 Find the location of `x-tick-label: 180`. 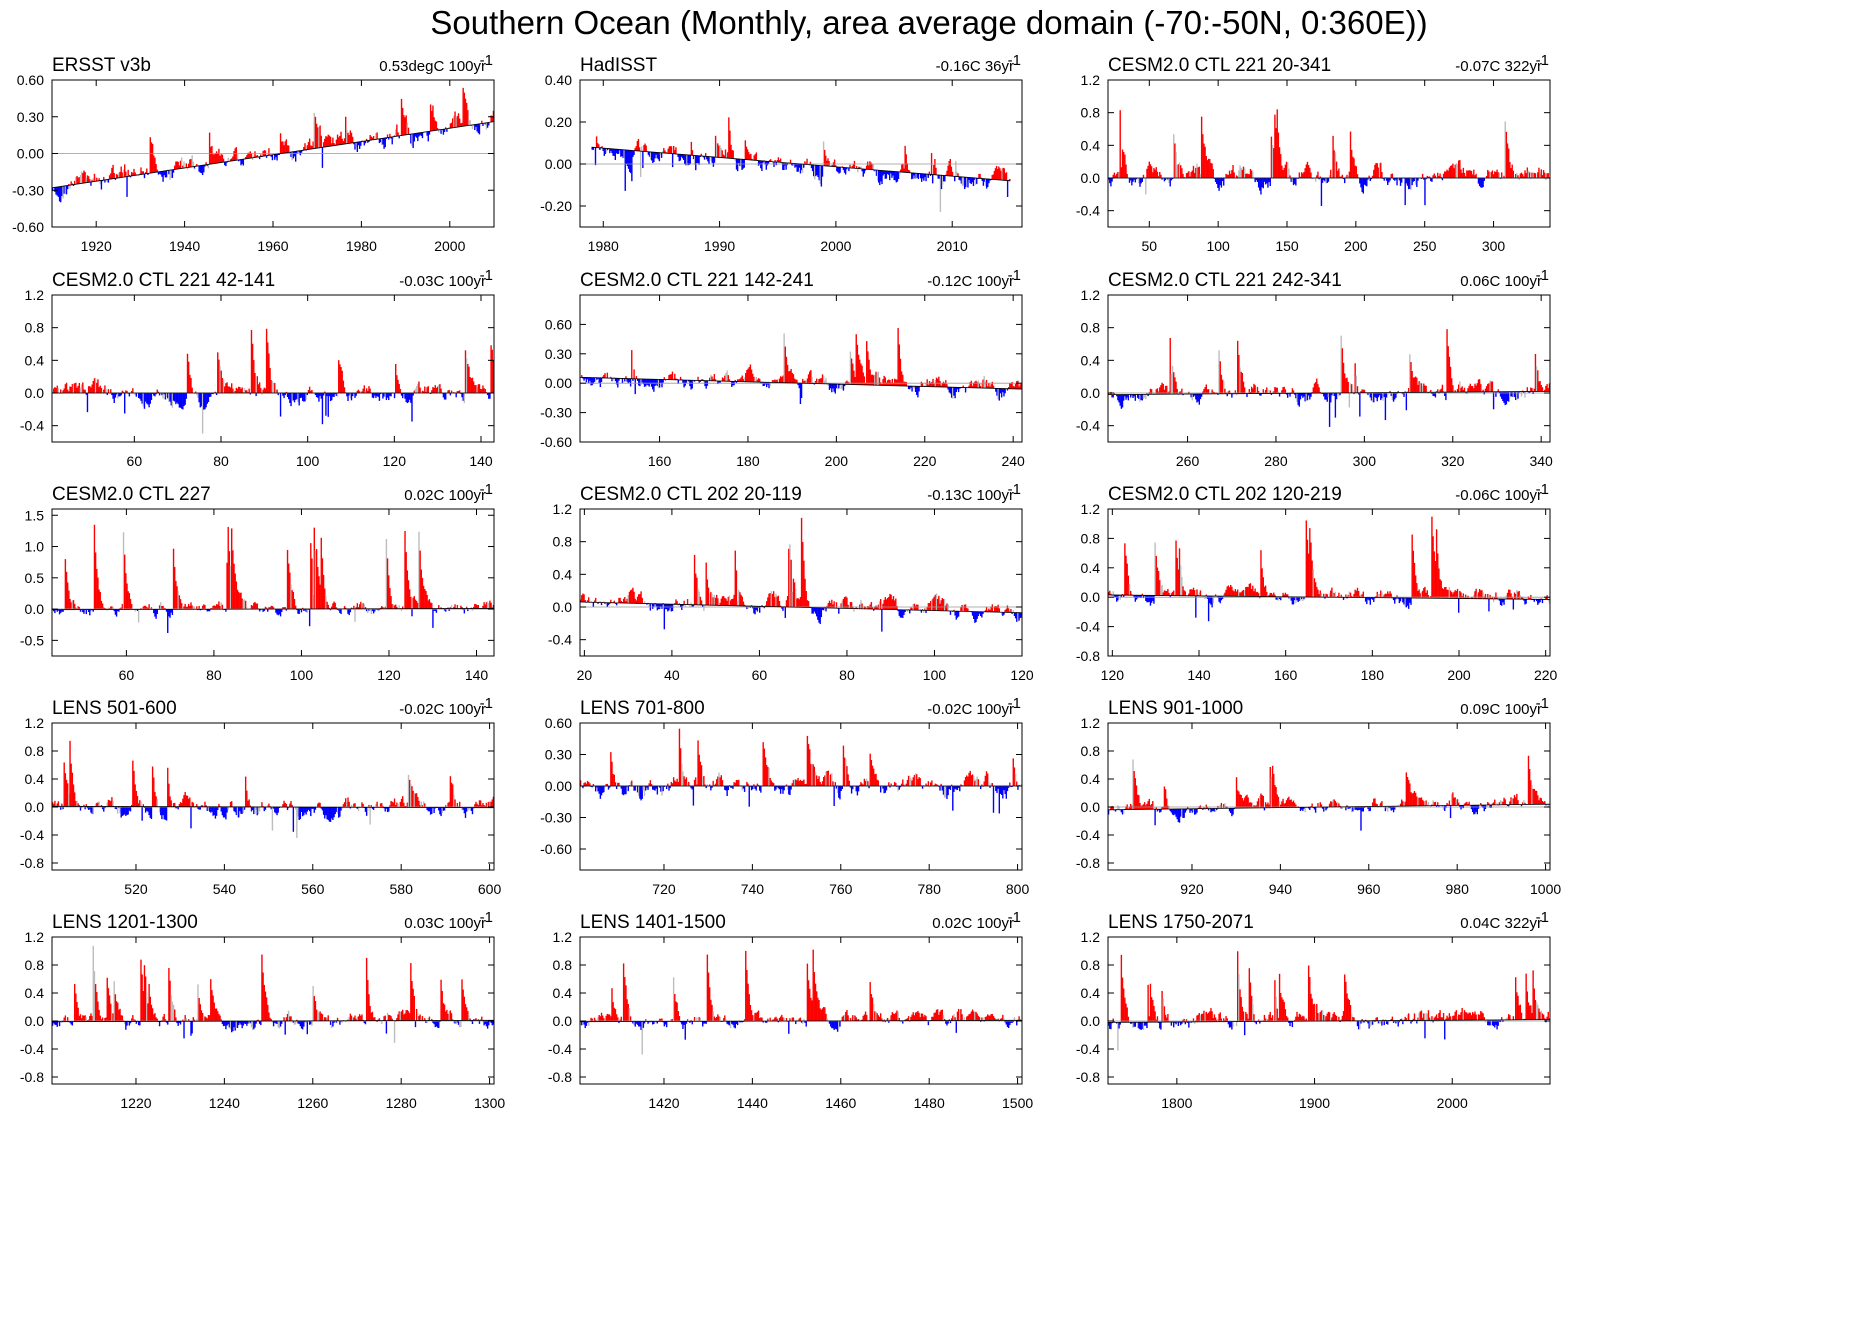

x-tick-label: 180 is located at coordinates (748, 461).